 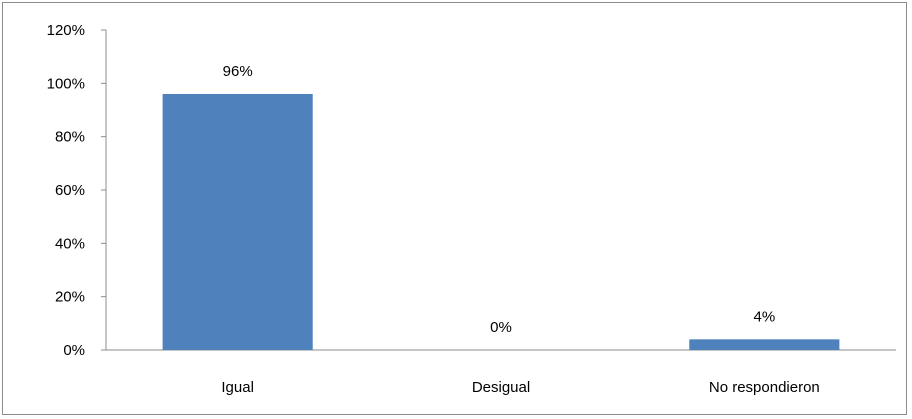 I want to click on y-tick-label: 40%, so click(x=70, y=243).